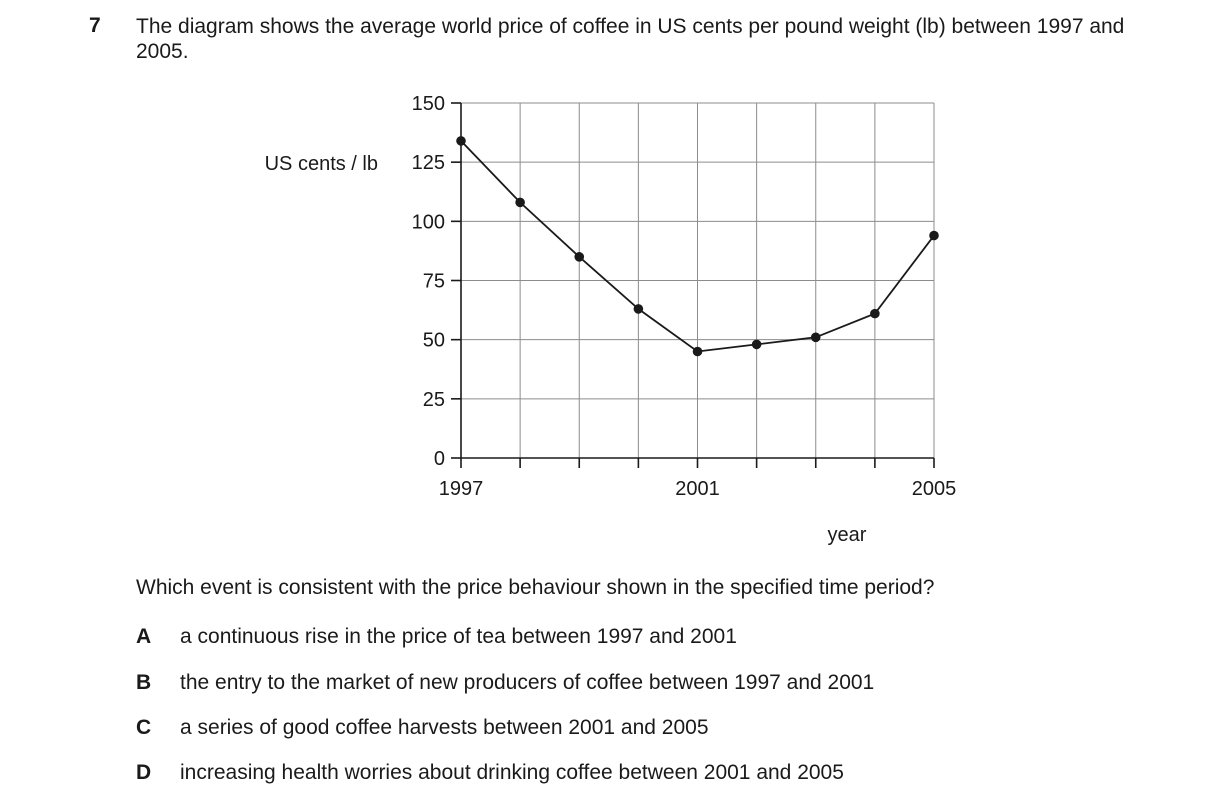 Image resolution: width=1216 pixels, height=809 pixels. I want to click on x-tick-label: 1997, so click(461, 489).